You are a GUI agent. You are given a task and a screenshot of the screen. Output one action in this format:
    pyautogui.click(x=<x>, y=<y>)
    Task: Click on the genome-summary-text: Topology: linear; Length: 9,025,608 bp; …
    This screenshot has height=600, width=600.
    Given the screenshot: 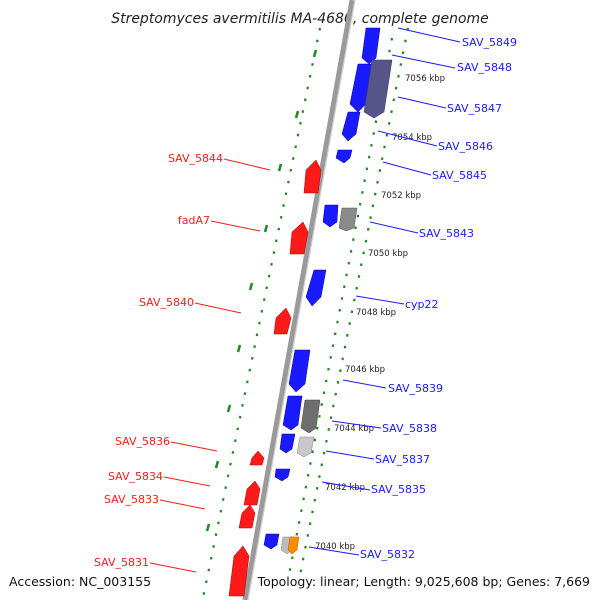 What is the action you would take?
    pyautogui.click(x=423, y=581)
    